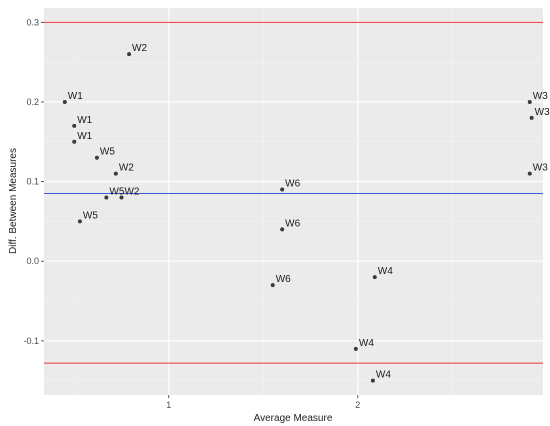 This screenshot has width=550, height=426. I want to click on y-tick-label: 0.1, so click(32, 182).